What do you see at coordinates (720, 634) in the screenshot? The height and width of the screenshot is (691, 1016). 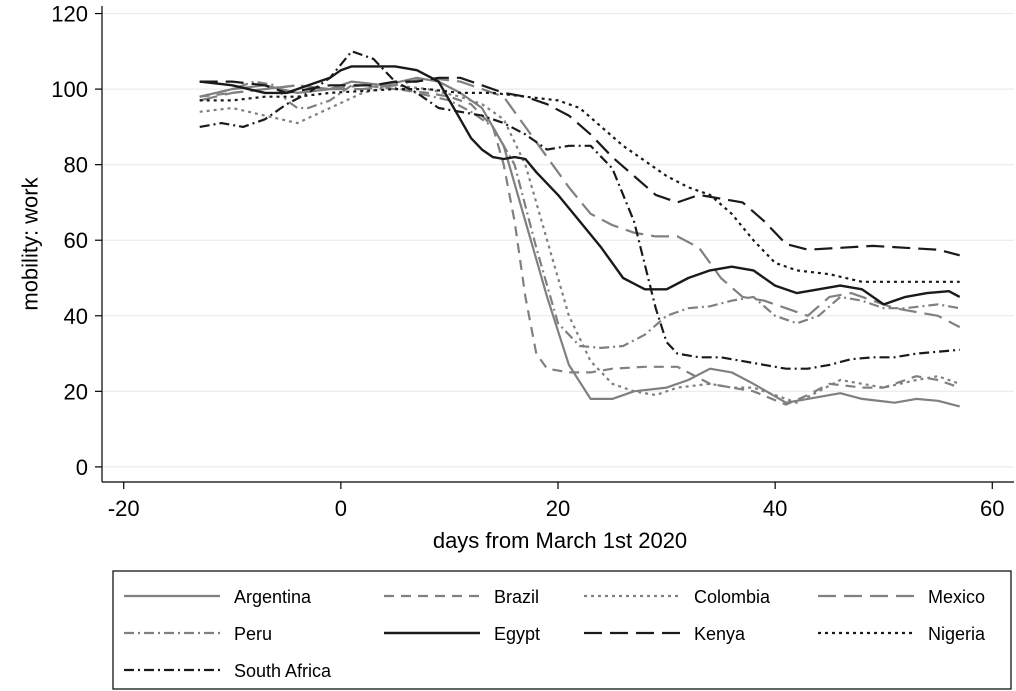 I see `legend-label-kenya: Kenya` at bounding box center [720, 634].